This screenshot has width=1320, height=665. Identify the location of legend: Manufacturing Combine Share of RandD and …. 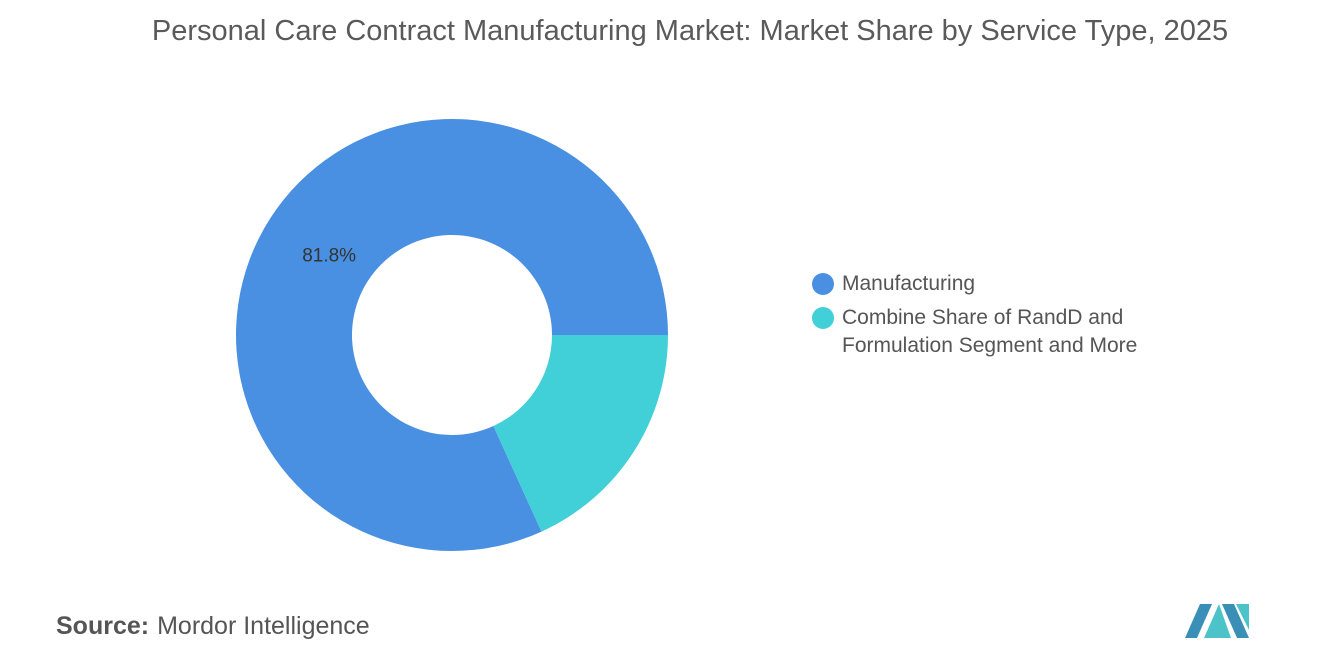
(992, 318).